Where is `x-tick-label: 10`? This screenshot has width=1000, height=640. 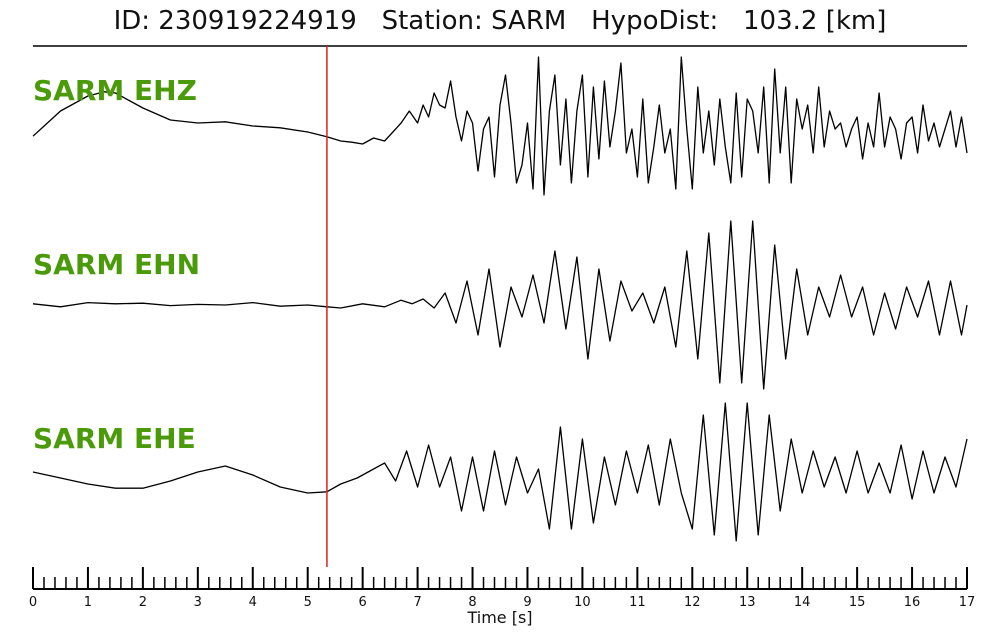
x-tick-label: 10 is located at coordinates (582, 602).